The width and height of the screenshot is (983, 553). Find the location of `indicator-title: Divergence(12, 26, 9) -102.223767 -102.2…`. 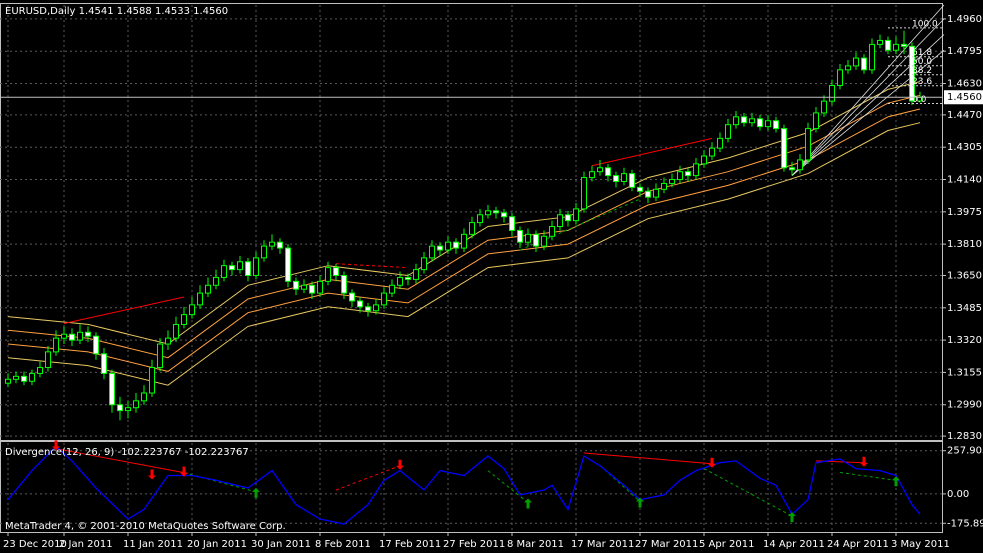

indicator-title: Divergence(12, 26, 9) -102.223767 -102.2… is located at coordinates (127, 452).